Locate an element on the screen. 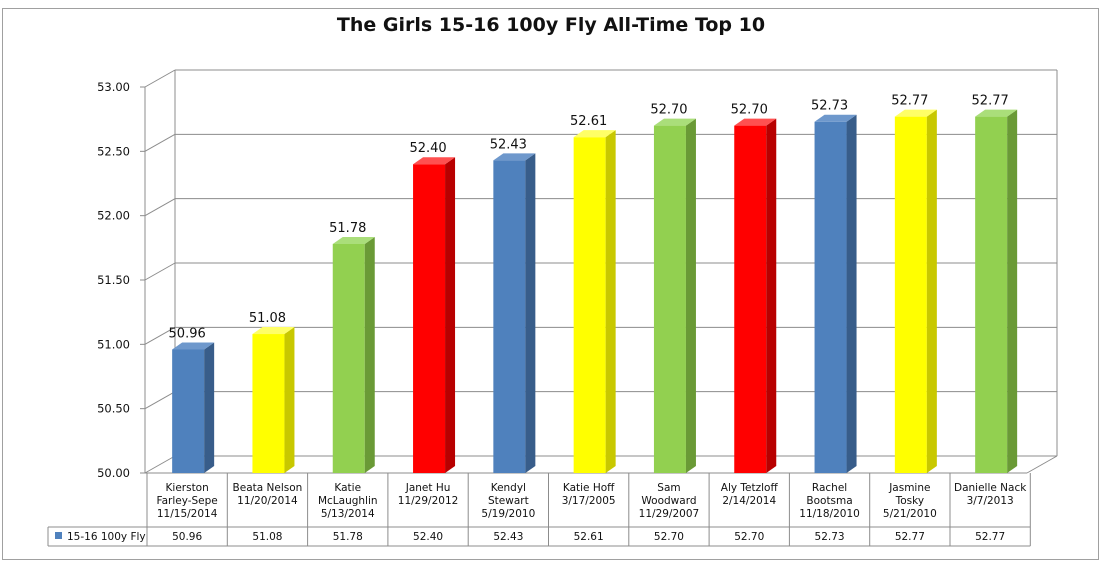  y-tick-label: 52.50 is located at coordinates (113, 151).